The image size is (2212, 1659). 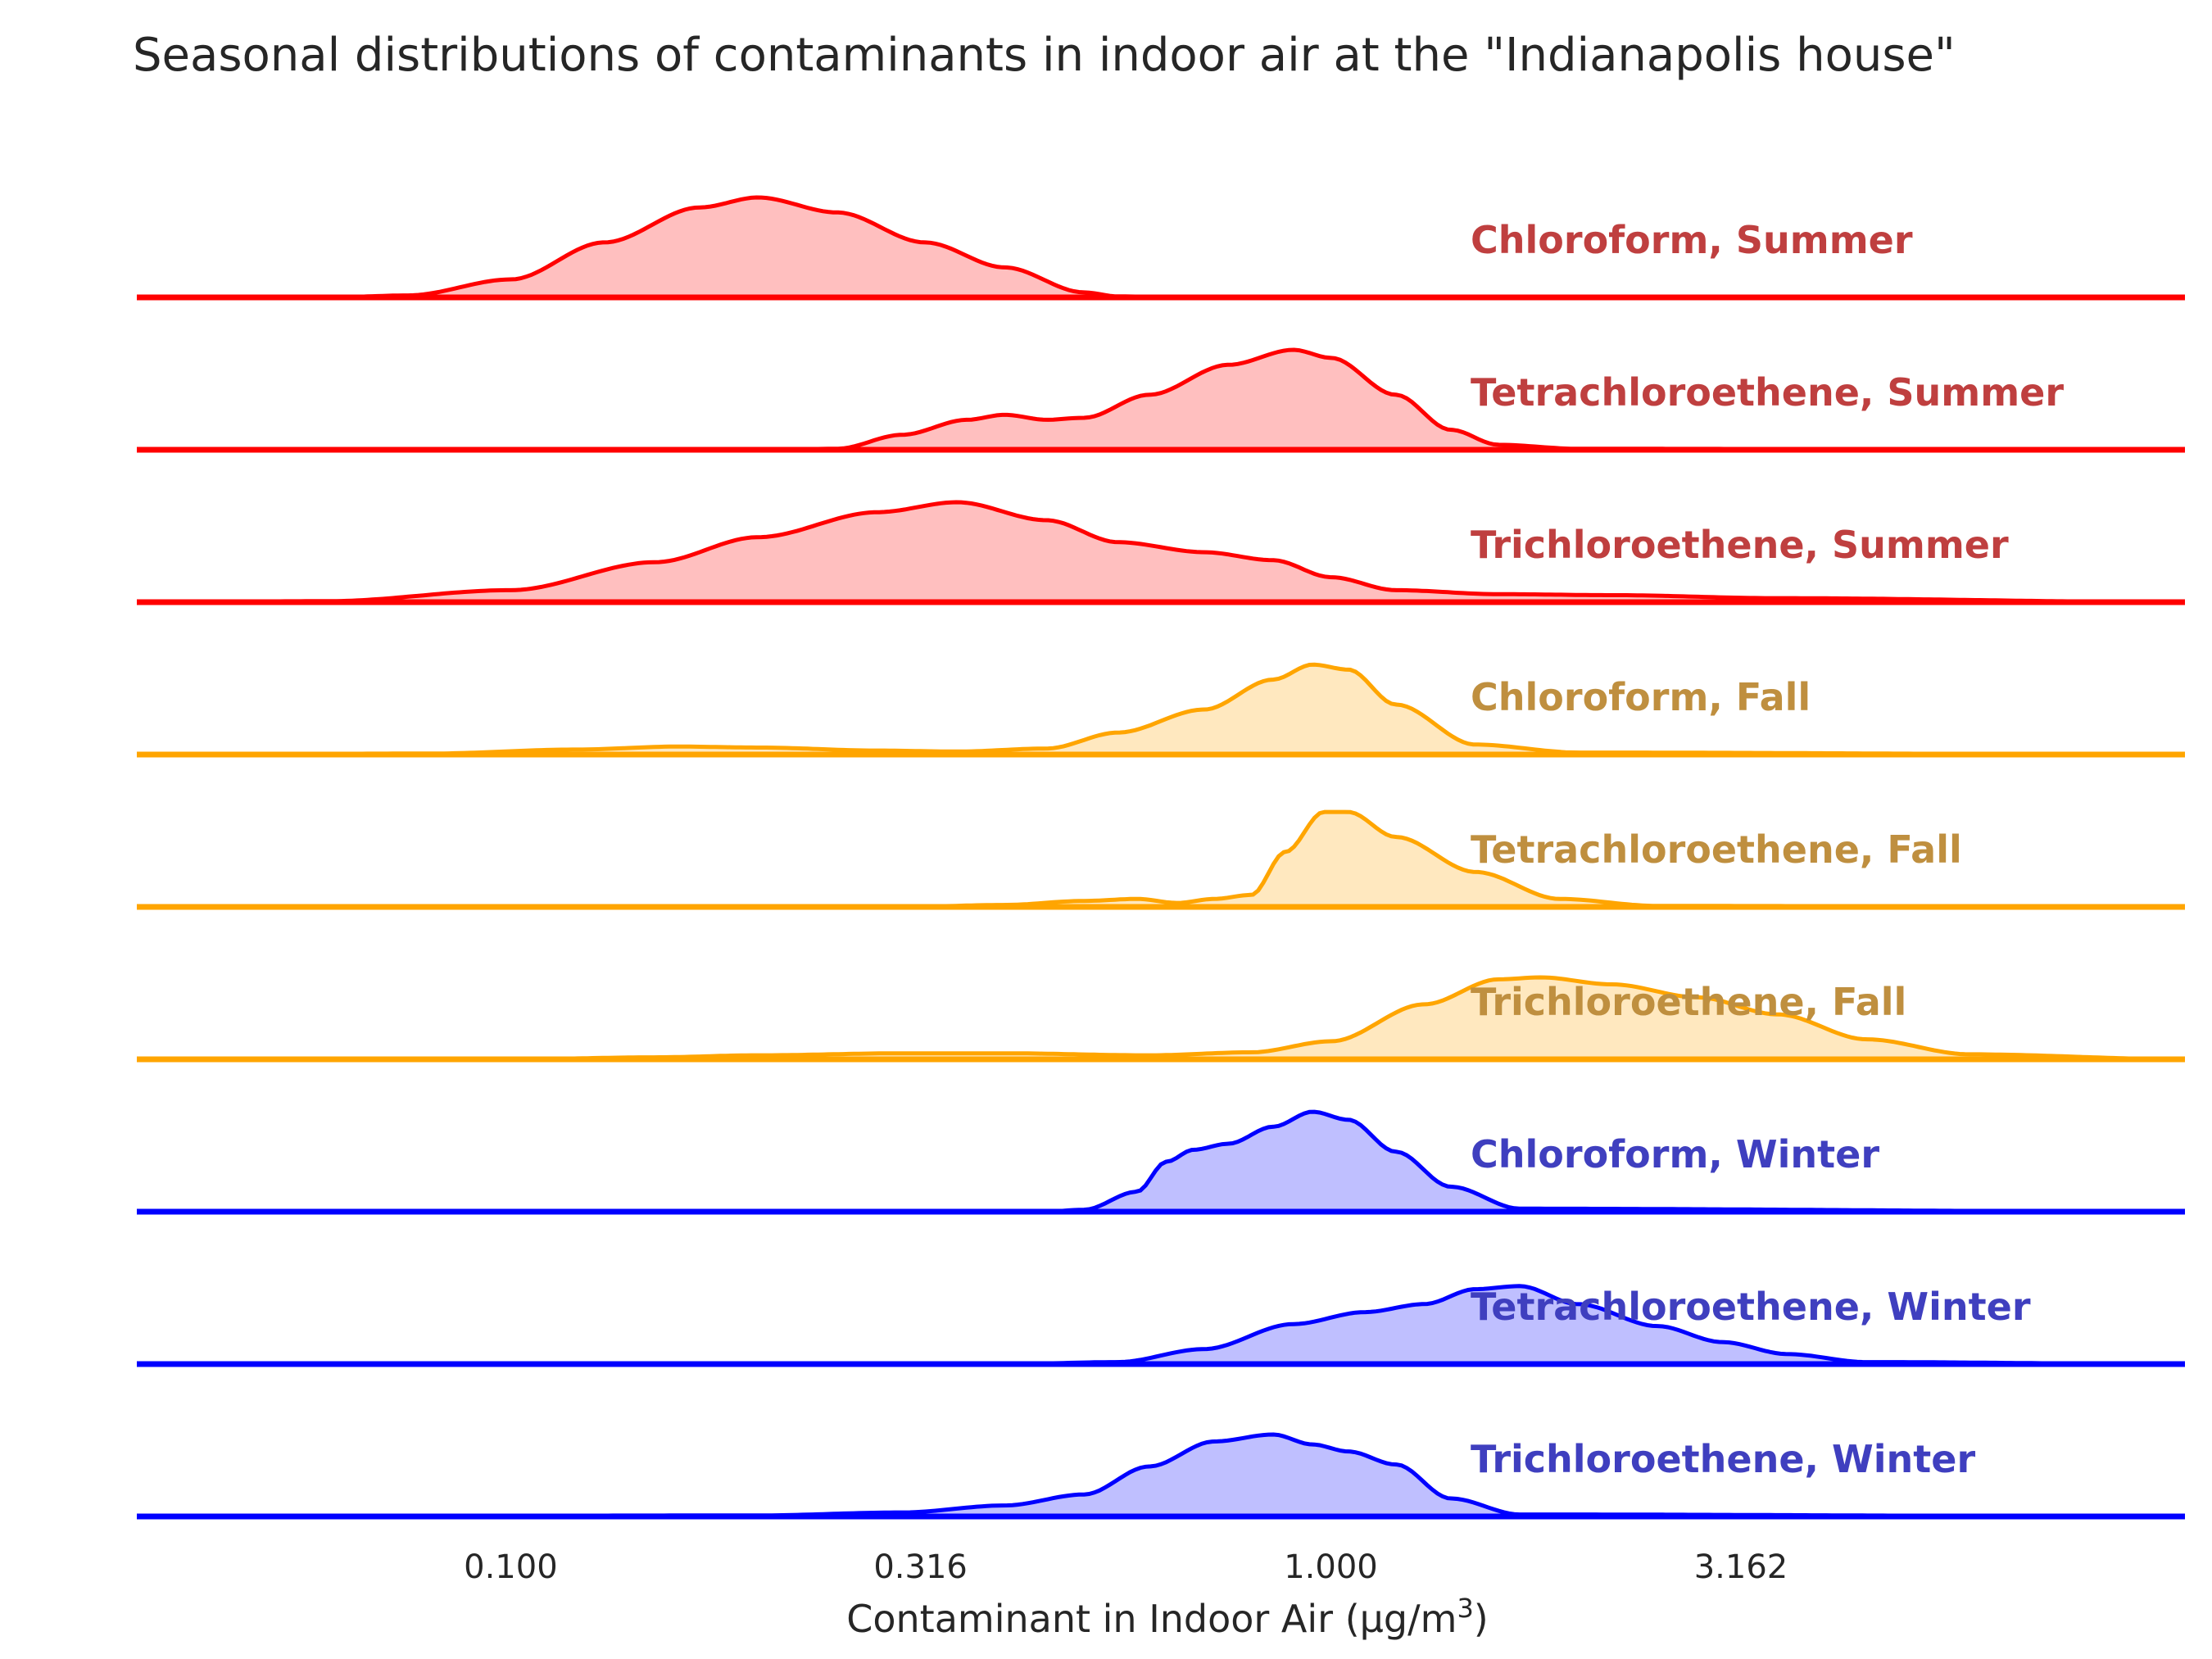 What do you see at coordinates (920, 1567) in the screenshot?
I see `x-tick-label: 0.316` at bounding box center [920, 1567].